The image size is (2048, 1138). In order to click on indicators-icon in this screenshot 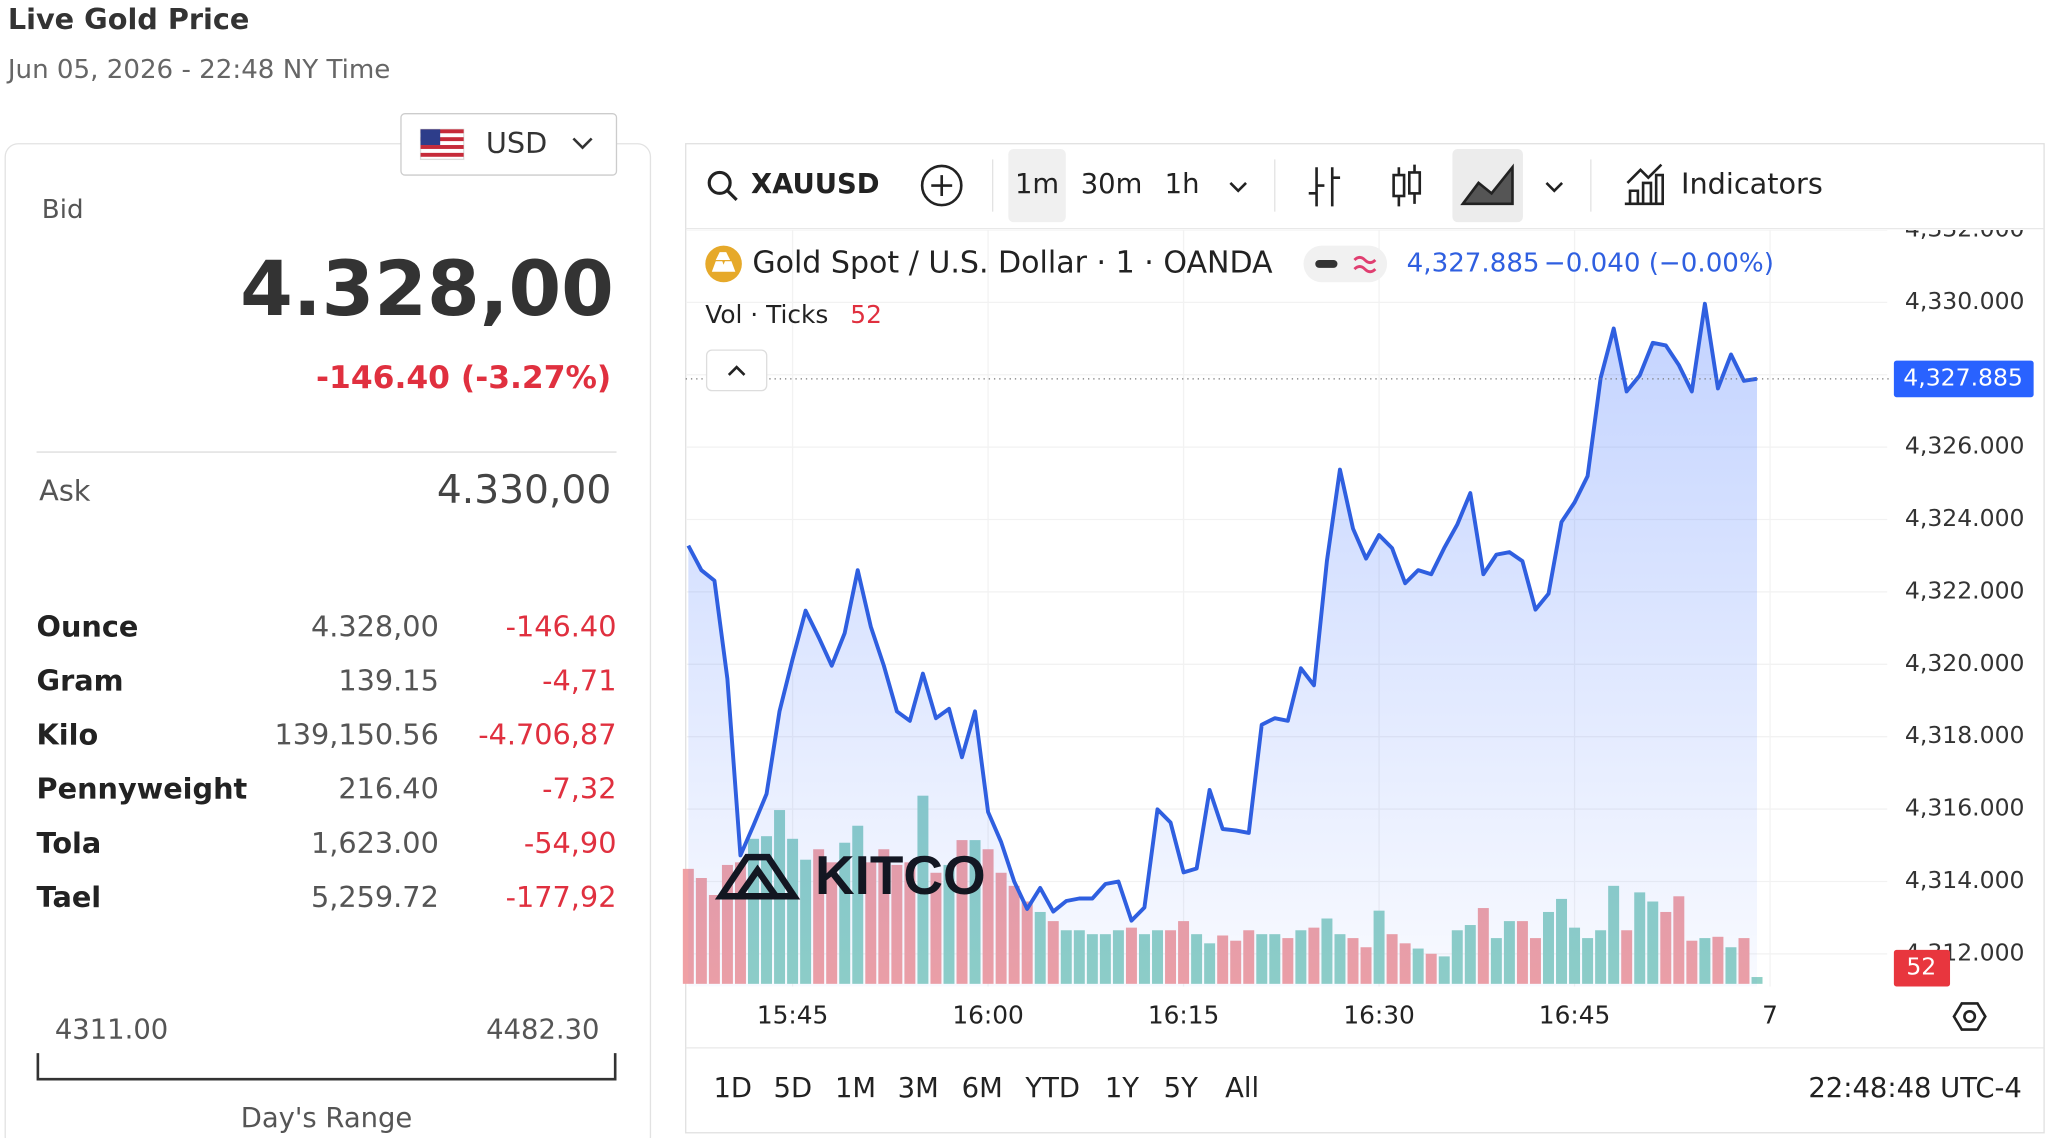, I will do `click(1644, 184)`.